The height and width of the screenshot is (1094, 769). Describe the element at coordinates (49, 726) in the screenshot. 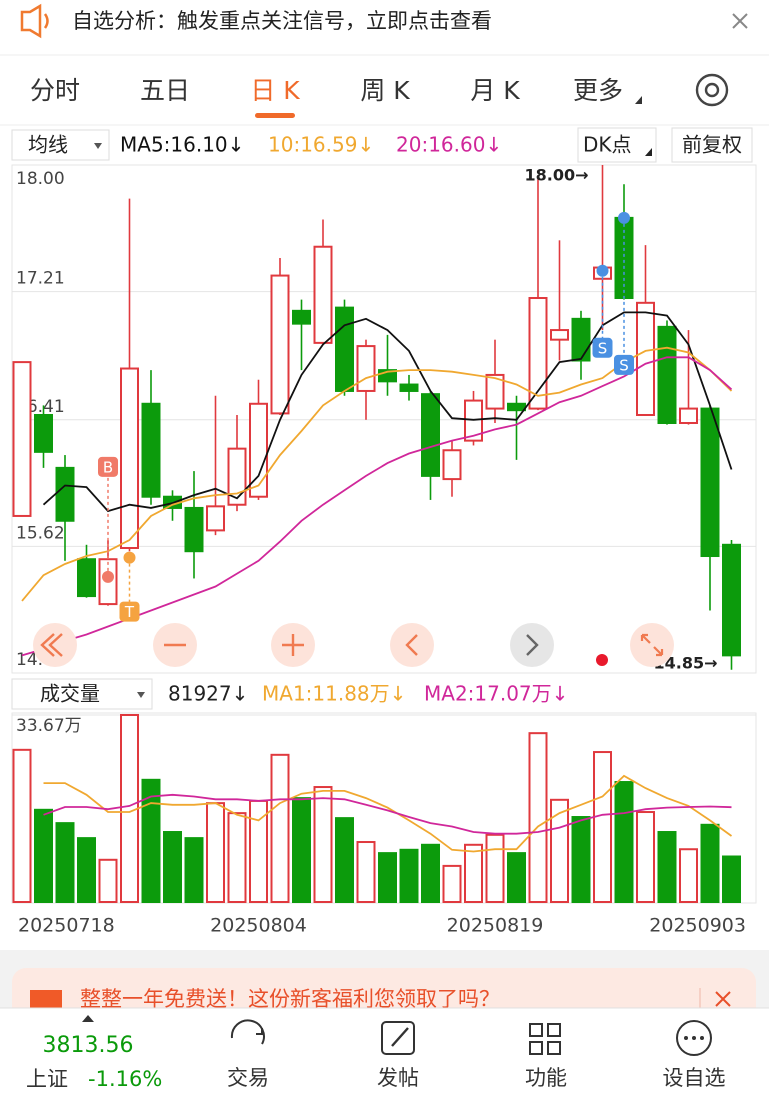

I see `y-tick-label: 33.67万` at that location.